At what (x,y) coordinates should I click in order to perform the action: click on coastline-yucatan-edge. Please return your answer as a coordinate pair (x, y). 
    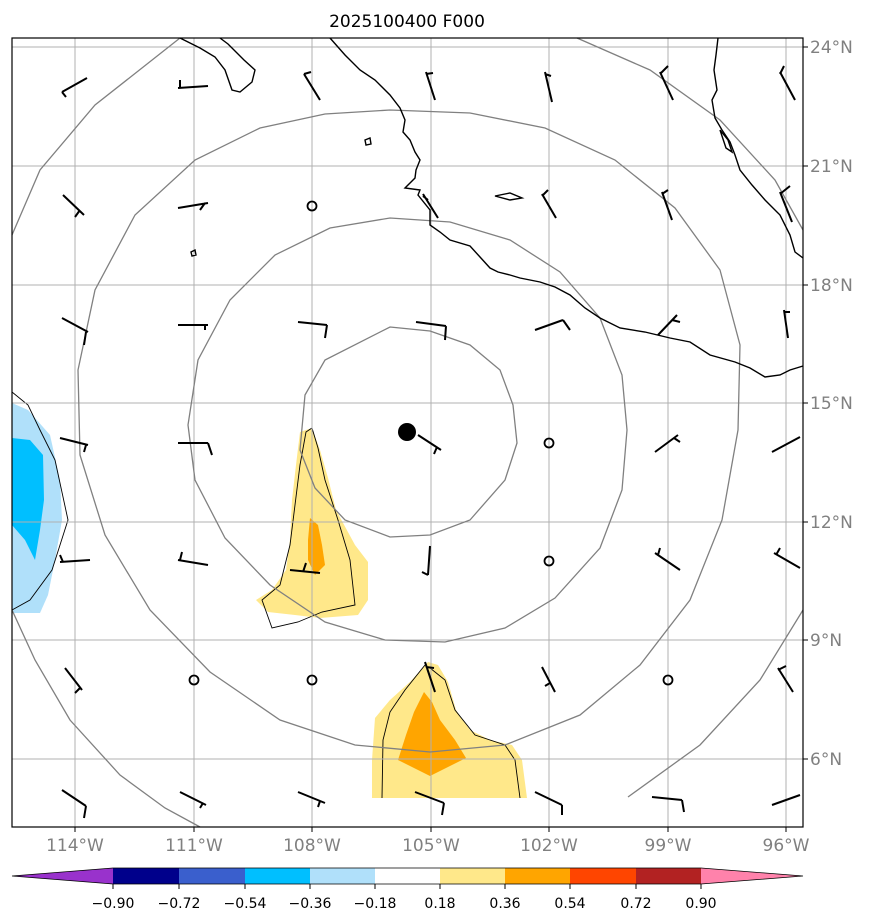
    Looking at the image, I should click on (726, 141).